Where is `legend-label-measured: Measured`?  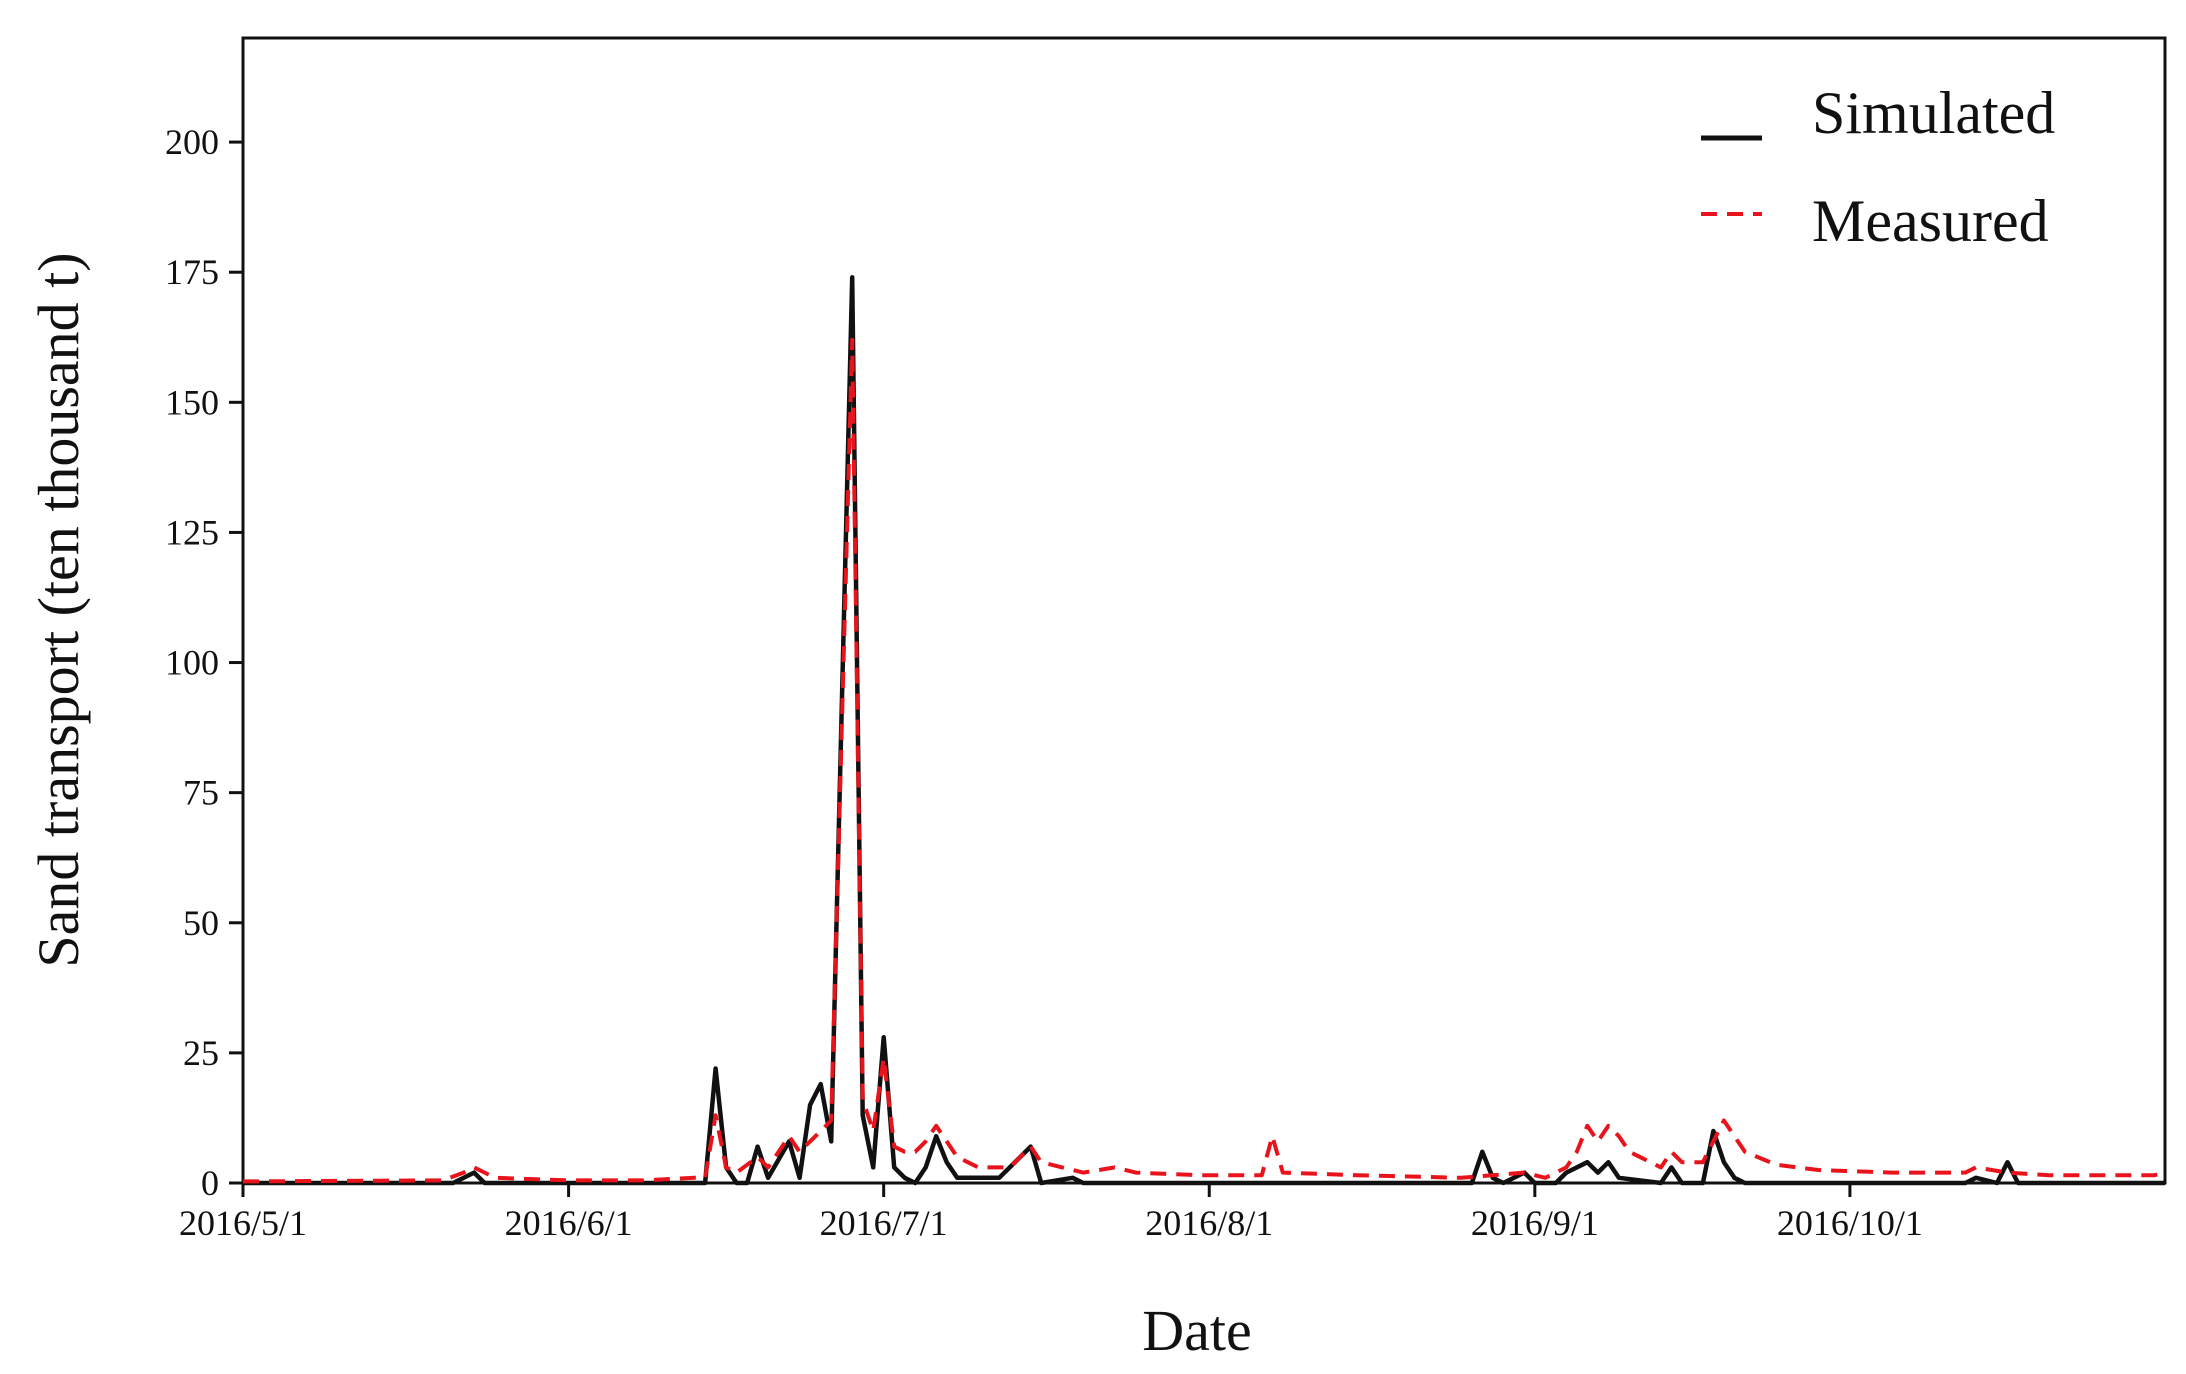
legend-label-measured: Measured is located at coordinates (1930, 221).